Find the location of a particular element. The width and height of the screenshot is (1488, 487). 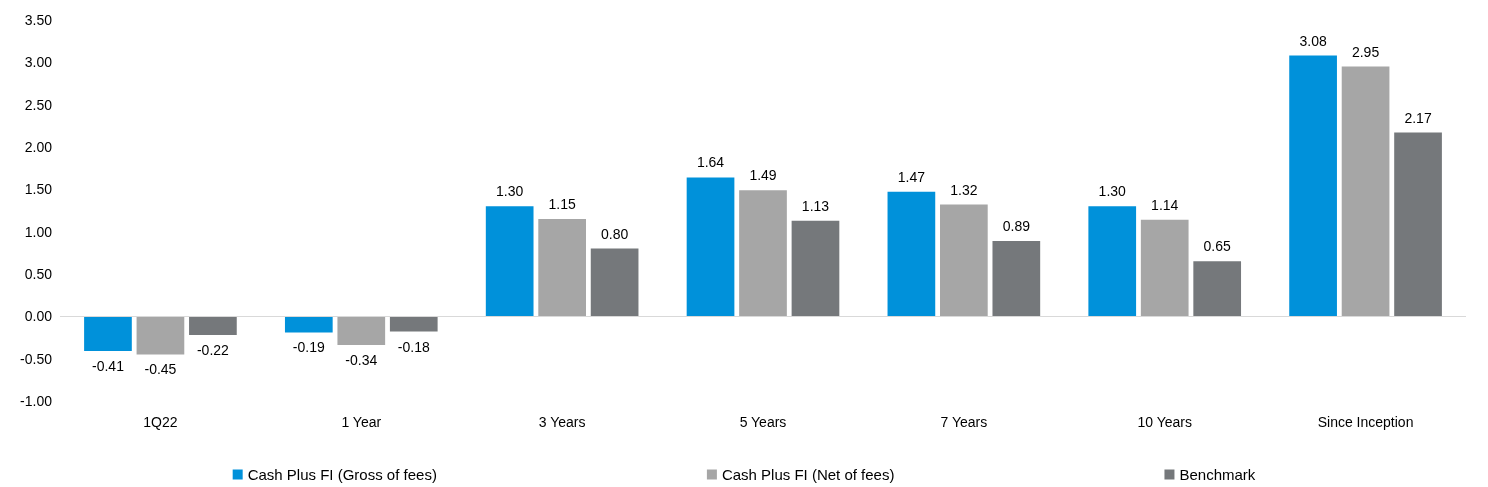

legend-label: Cash Plus FI (Net of fees) is located at coordinates (808, 474).